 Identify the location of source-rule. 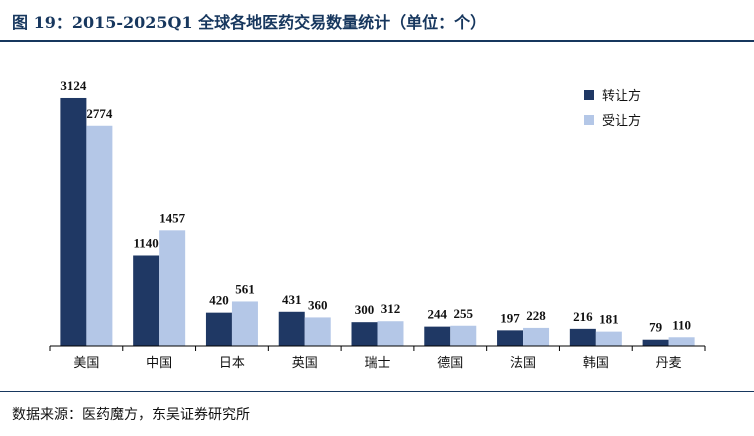
(377, 391).